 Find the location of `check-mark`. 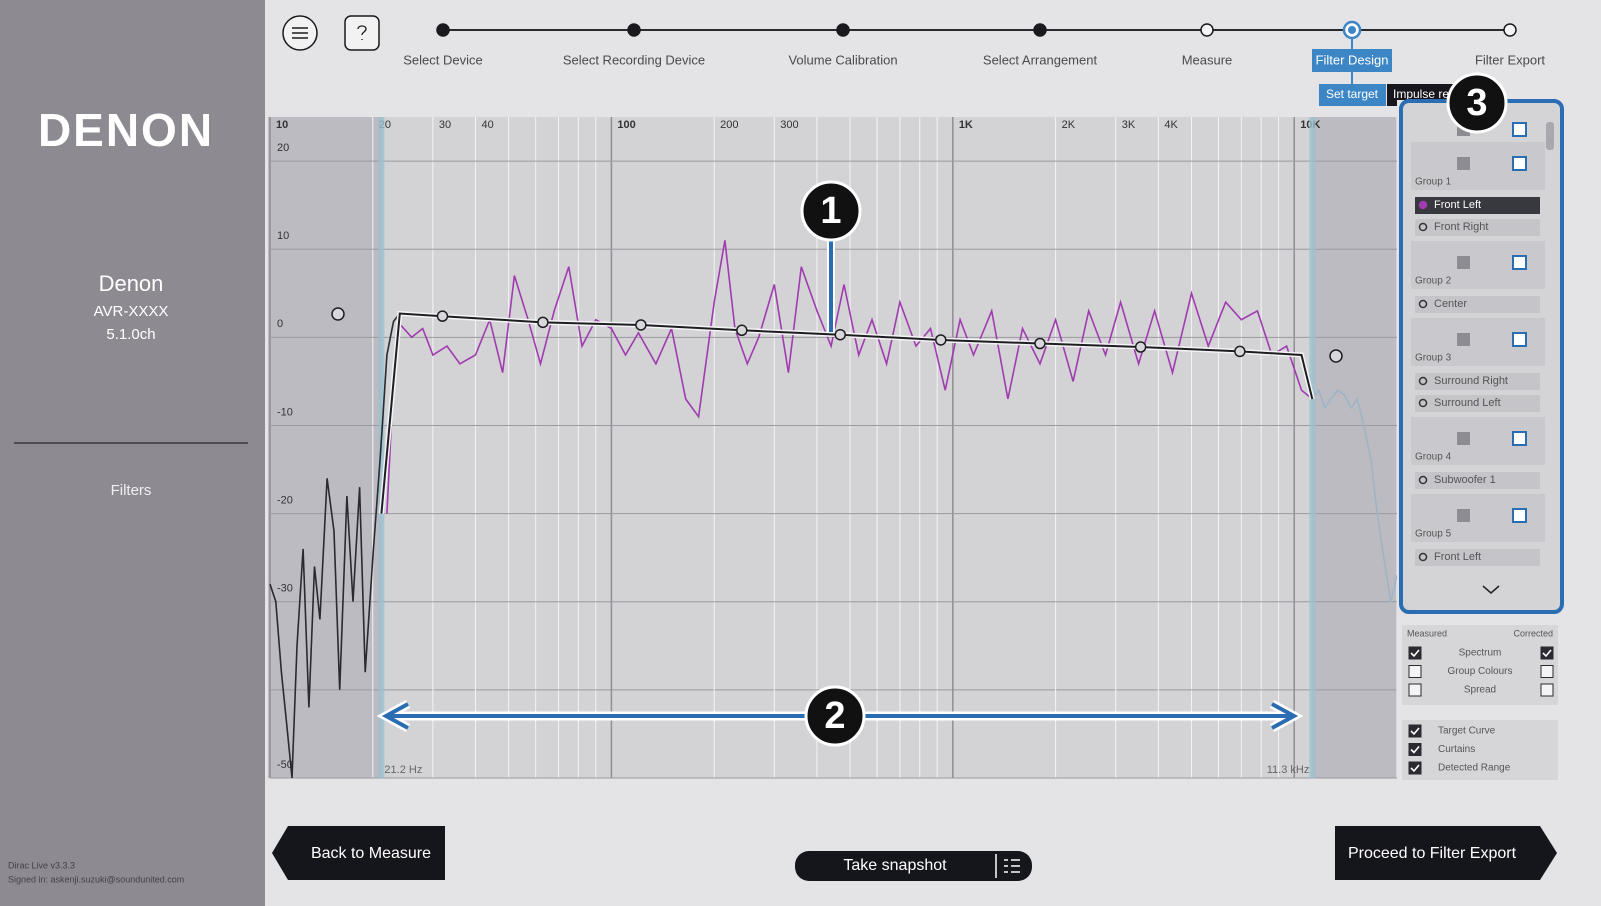

check-mark is located at coordinates (1415, 731).